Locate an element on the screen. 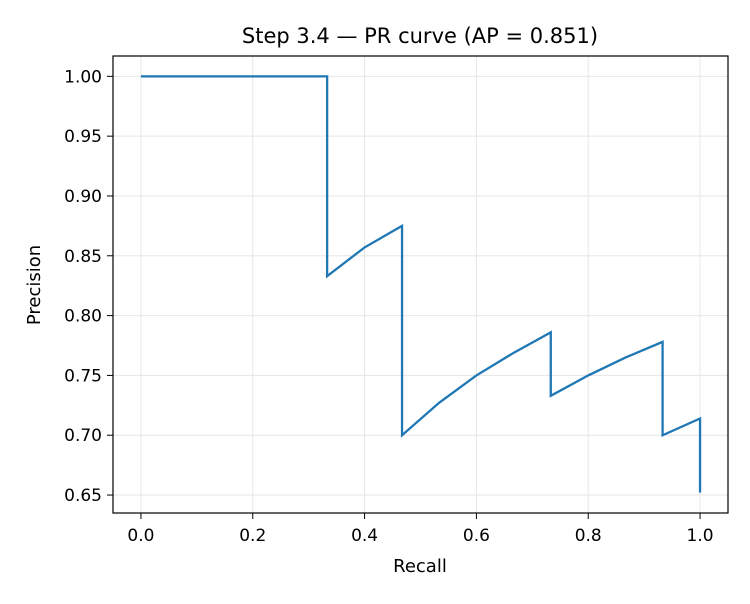 The width and height of the screenshot is (750, 604). y-tick-label: 0.80 is located at coordinates (83, 317).